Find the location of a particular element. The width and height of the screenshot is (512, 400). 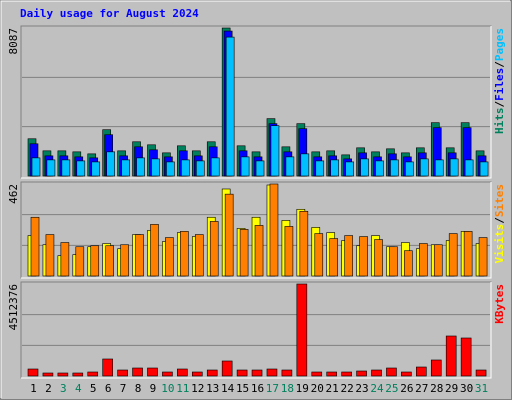

x-tick-label: 19 is located at coordinates (302, 388).